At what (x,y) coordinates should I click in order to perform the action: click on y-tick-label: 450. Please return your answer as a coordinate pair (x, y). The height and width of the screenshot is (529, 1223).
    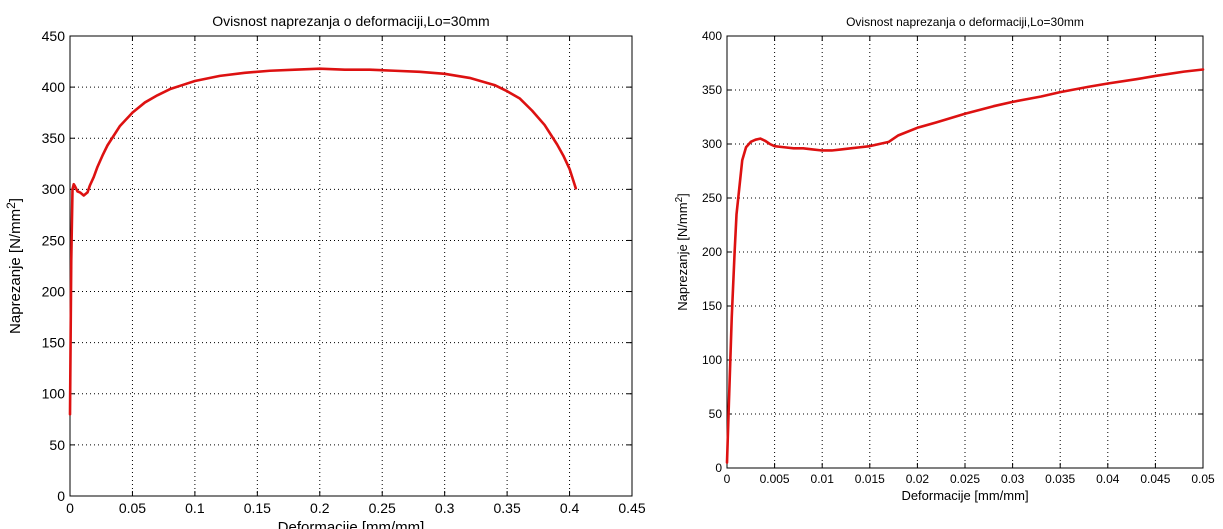
    Looking at the image, I should click on (54, 36).